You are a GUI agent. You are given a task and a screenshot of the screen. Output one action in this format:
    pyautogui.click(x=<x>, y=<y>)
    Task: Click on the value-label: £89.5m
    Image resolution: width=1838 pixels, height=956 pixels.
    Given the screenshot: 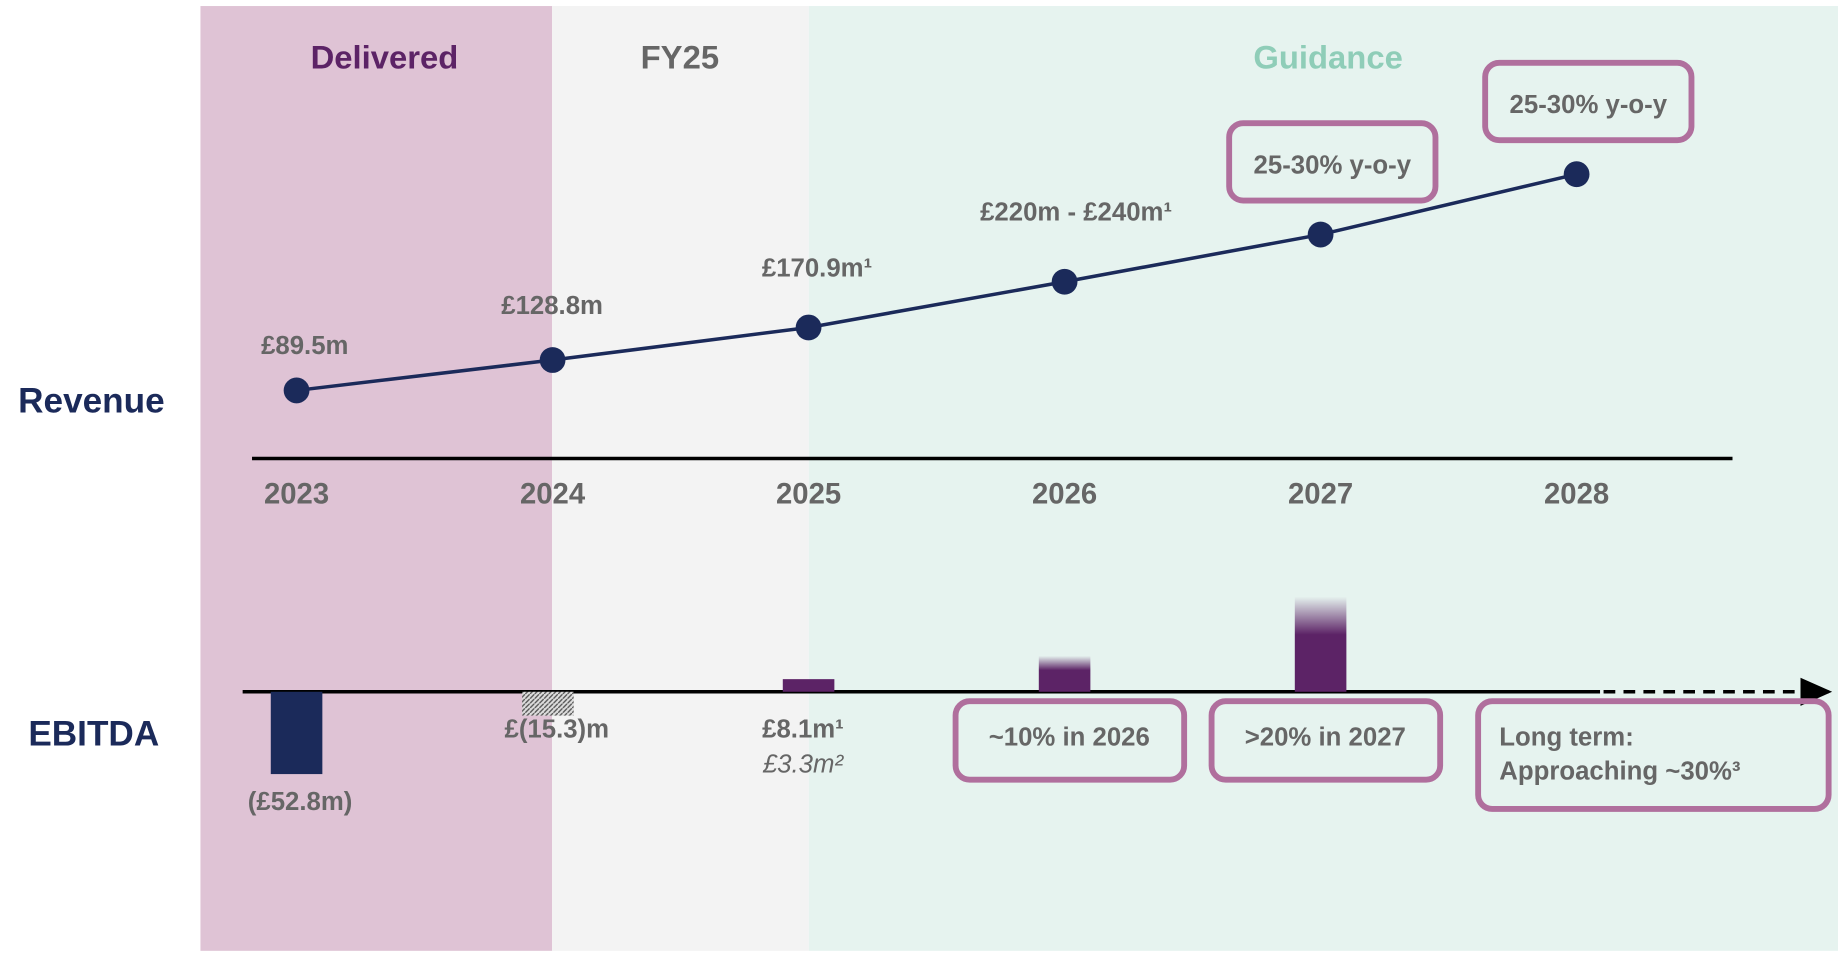 What is the action you would take?
    pyautogui.click(x=304, y=346)
    